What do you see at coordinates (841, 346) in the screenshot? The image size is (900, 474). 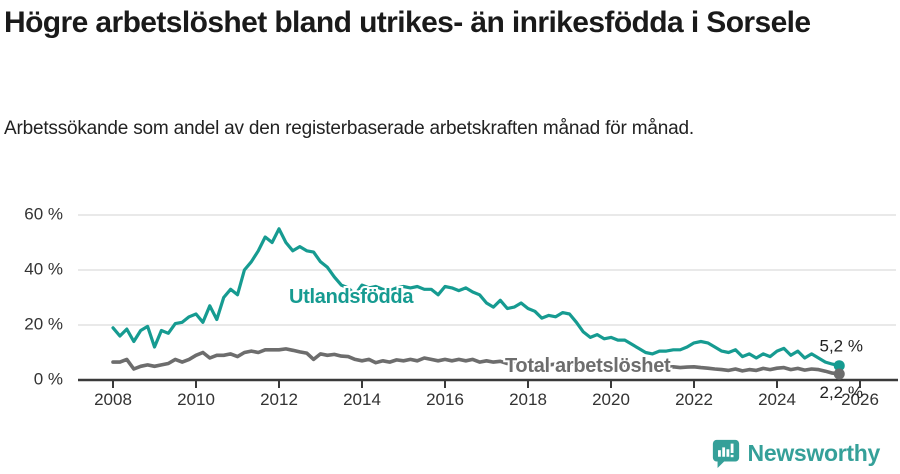 I see `end-value-label-utlandsfodda: 5,2 %` at bounding box center [841, 346].